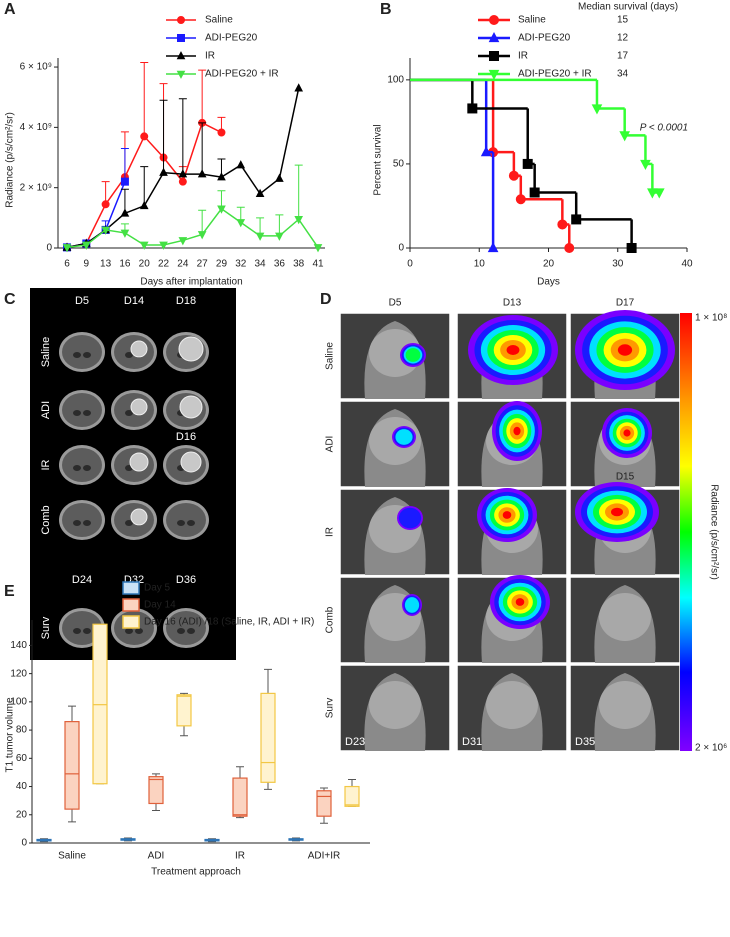  I want to click on row-label: IR, so click(330, 532).